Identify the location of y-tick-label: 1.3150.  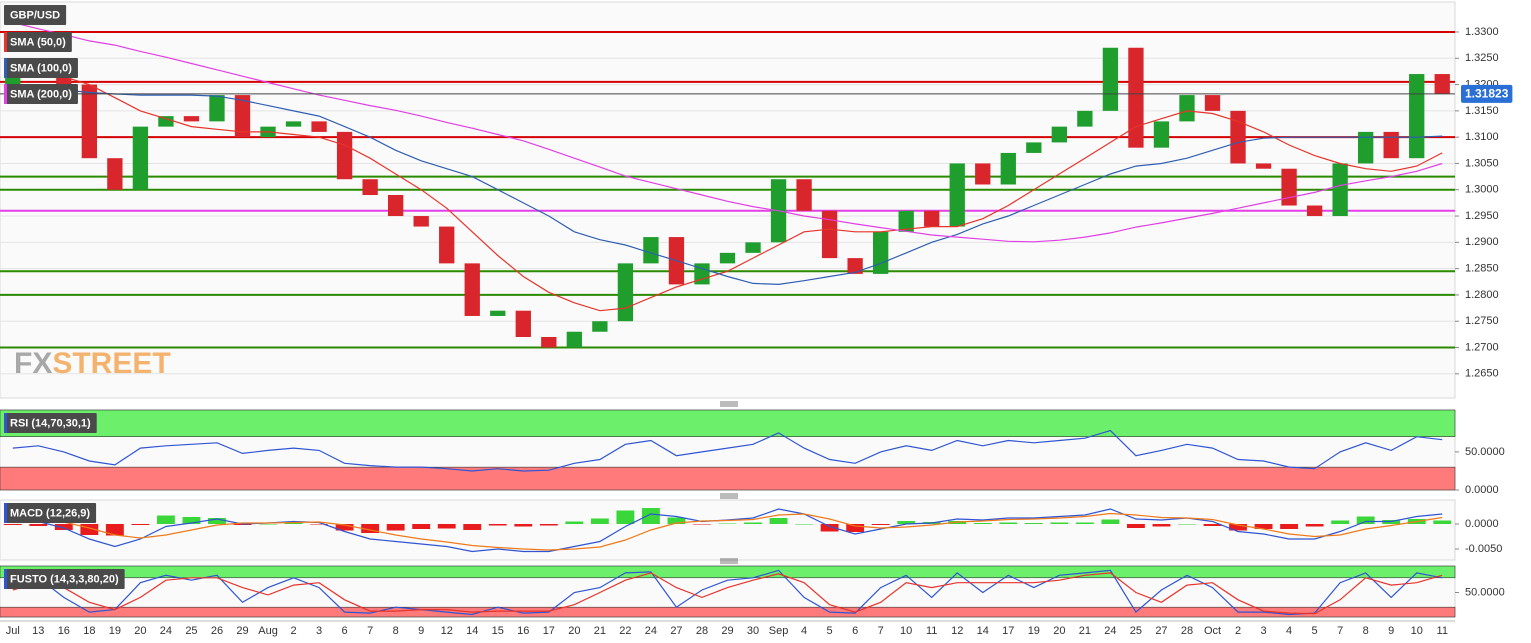
(1482, 111).